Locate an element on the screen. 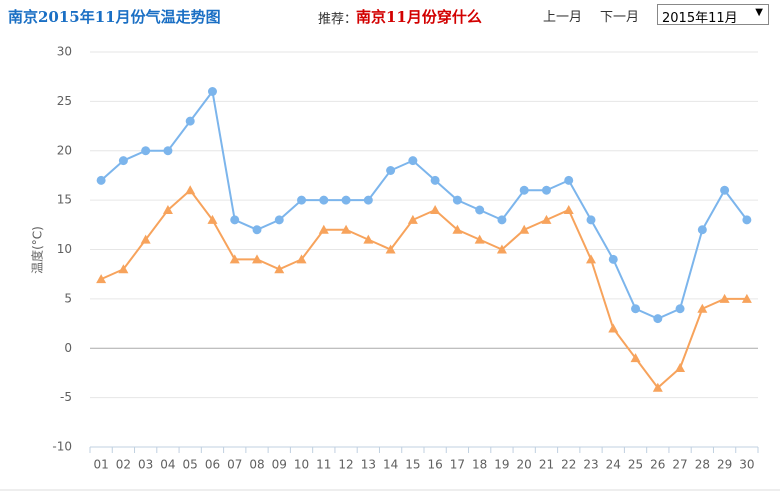 The height and width of the screenshot is (500, 780). x-tick-label: 04 is located at coordinates (167, 465).